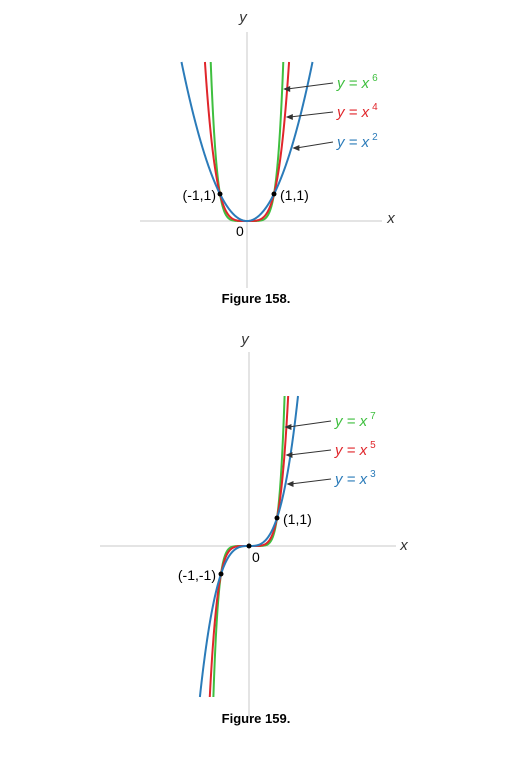 This screenshot has height=765, width=532. What do you see at coordinates (373, 474) in the screenshot?
I see `series-label-exponent: 3` at bounding box center [373, 474].